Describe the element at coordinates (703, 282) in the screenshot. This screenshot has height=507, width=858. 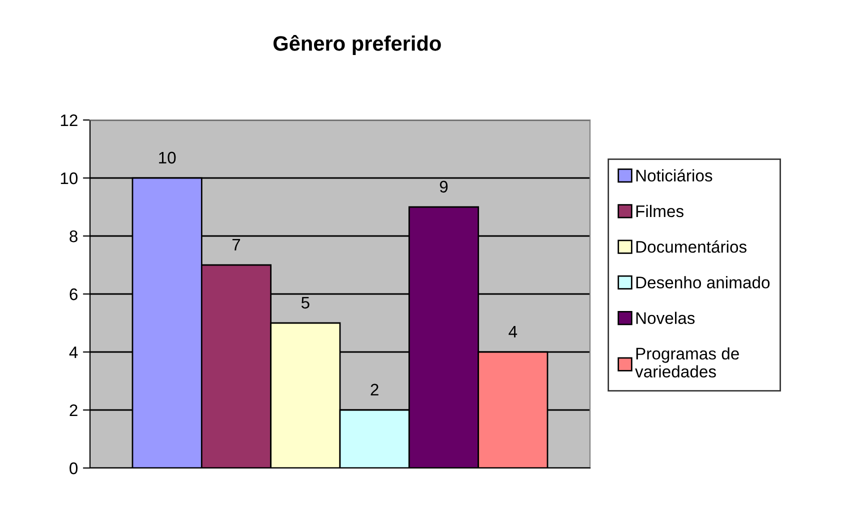
I see `legend-label: Desenho animado` at that location.